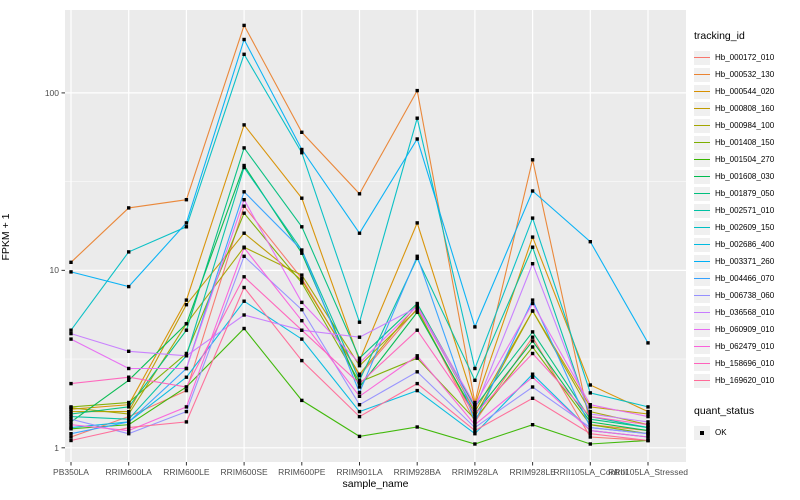 The image size is (800, 500). What do you see at coordinates (746, 295) in the screenshot?
I see `legend-item: Hb_006738_060` at bounding box center [746, 295].